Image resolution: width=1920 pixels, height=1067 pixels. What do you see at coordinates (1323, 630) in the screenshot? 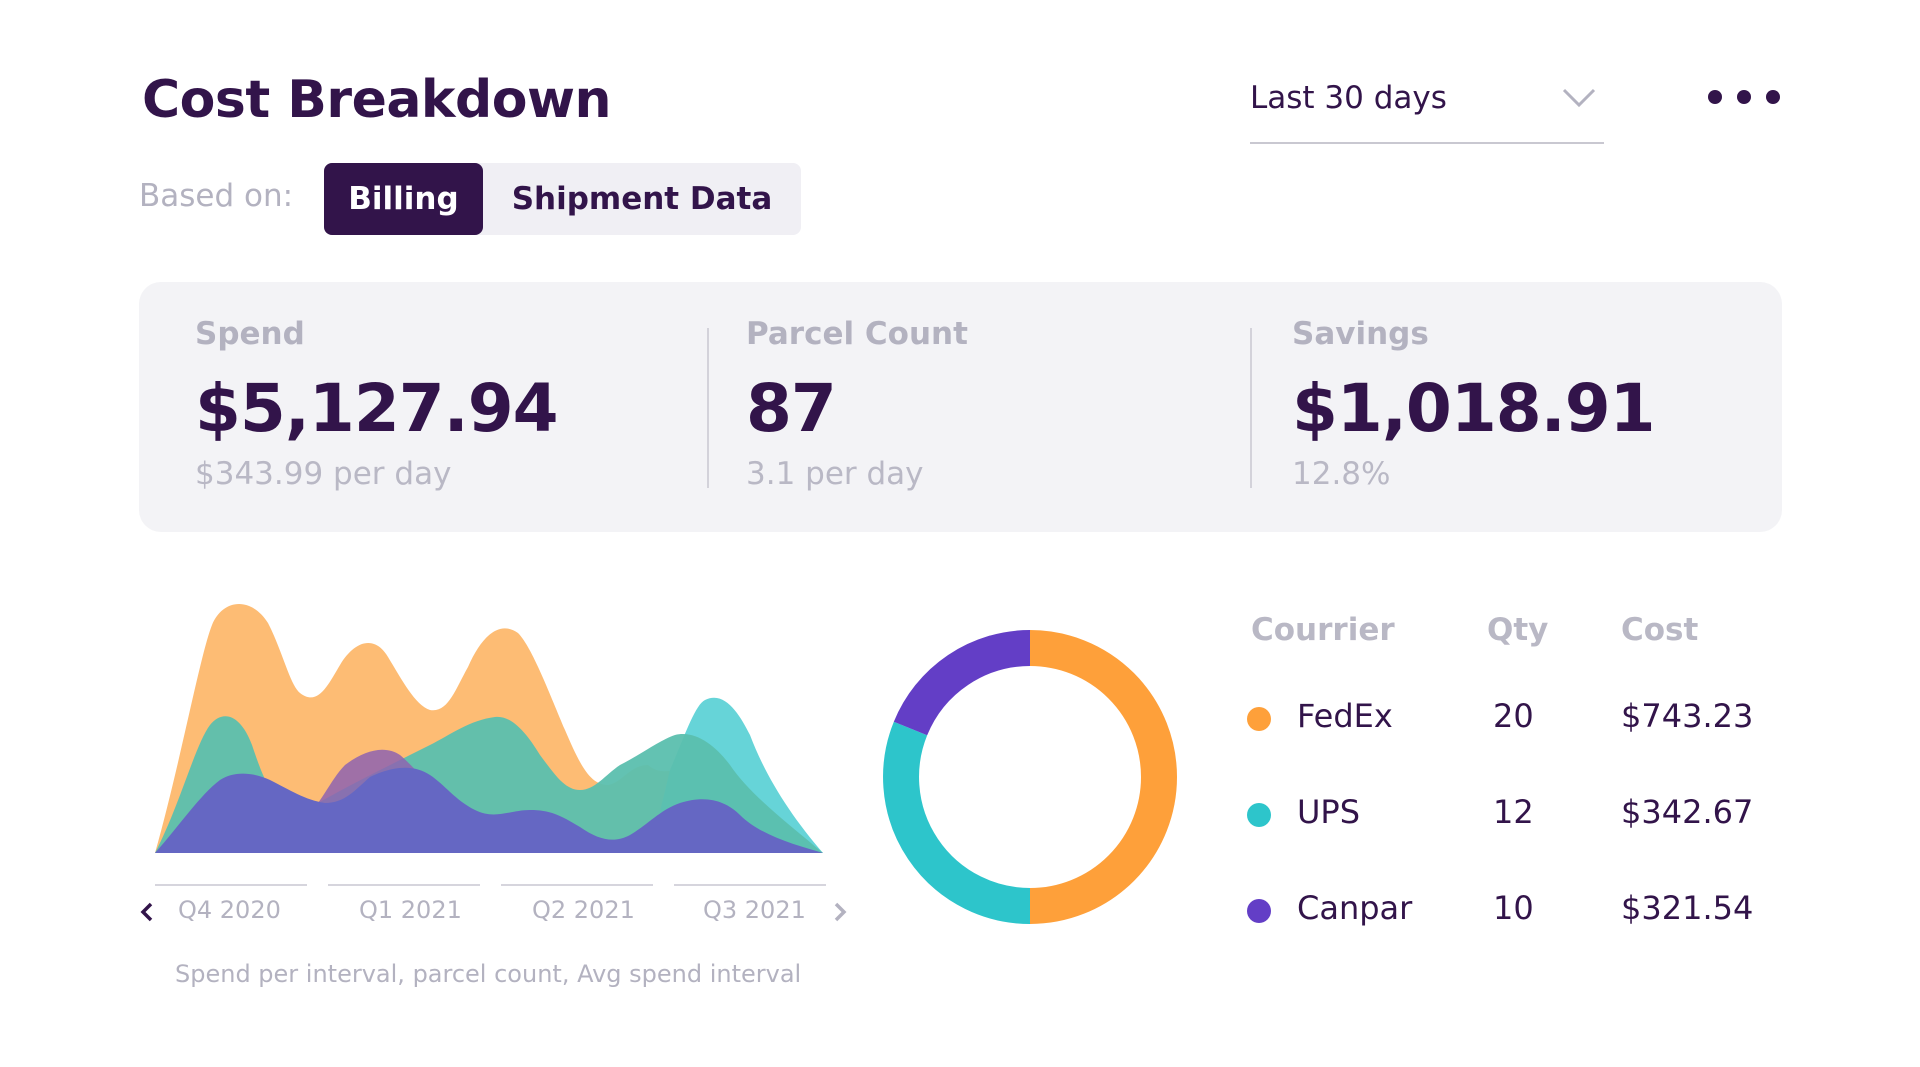
I see `column-header-courier: Courrier` at bounding box center [1323, 630].